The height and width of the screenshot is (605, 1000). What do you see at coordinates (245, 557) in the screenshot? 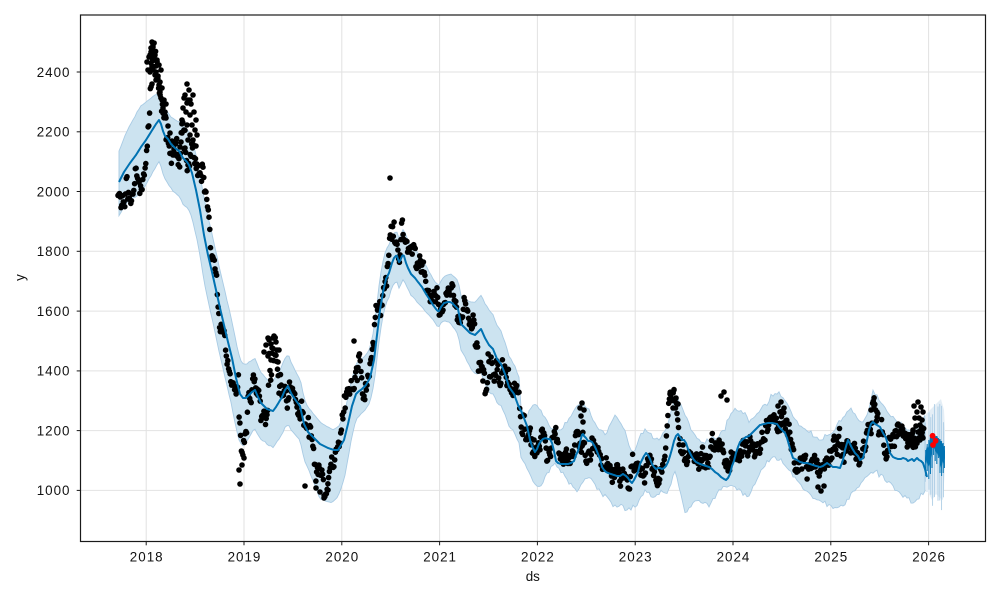
I see `svg-text: 2019` at bounding box center [245, 557].